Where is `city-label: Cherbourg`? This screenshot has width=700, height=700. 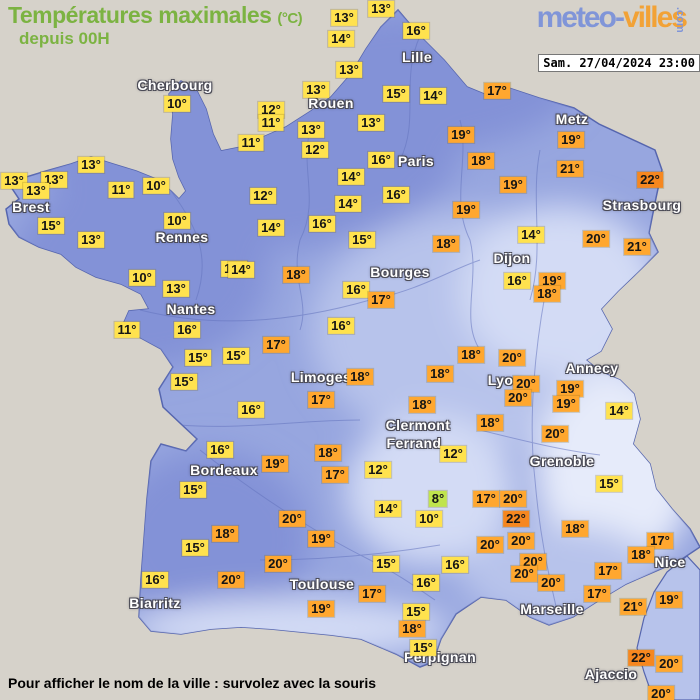
city-label: Cherbourg is located at coordinates (175, 85).